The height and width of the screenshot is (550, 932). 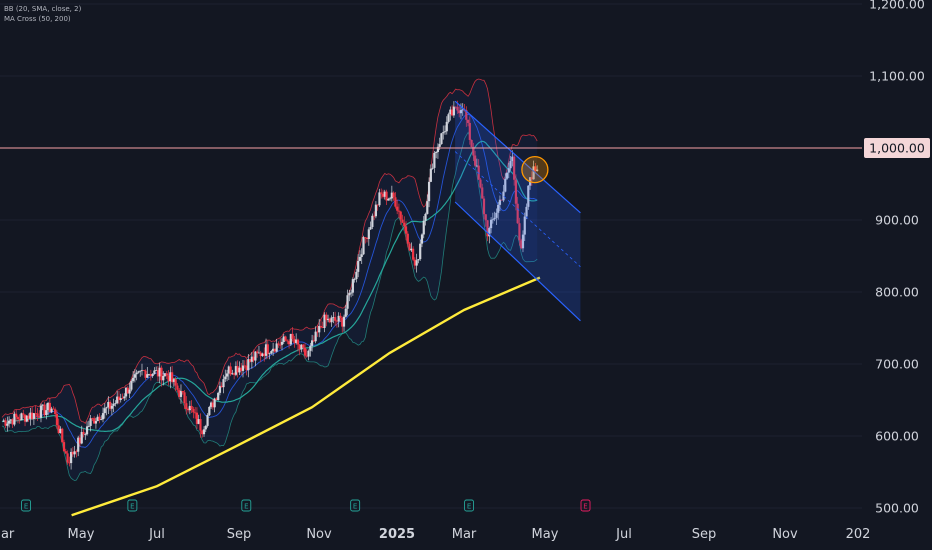 What do you see at coordinates (897, 220) in the screenshot?
I see `y-tick-label: 900.00` at bounding box center [897, 220].